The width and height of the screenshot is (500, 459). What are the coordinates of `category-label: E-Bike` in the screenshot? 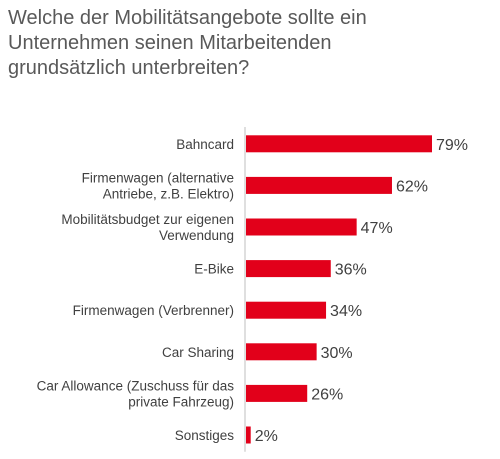 It's located at (214, 269).